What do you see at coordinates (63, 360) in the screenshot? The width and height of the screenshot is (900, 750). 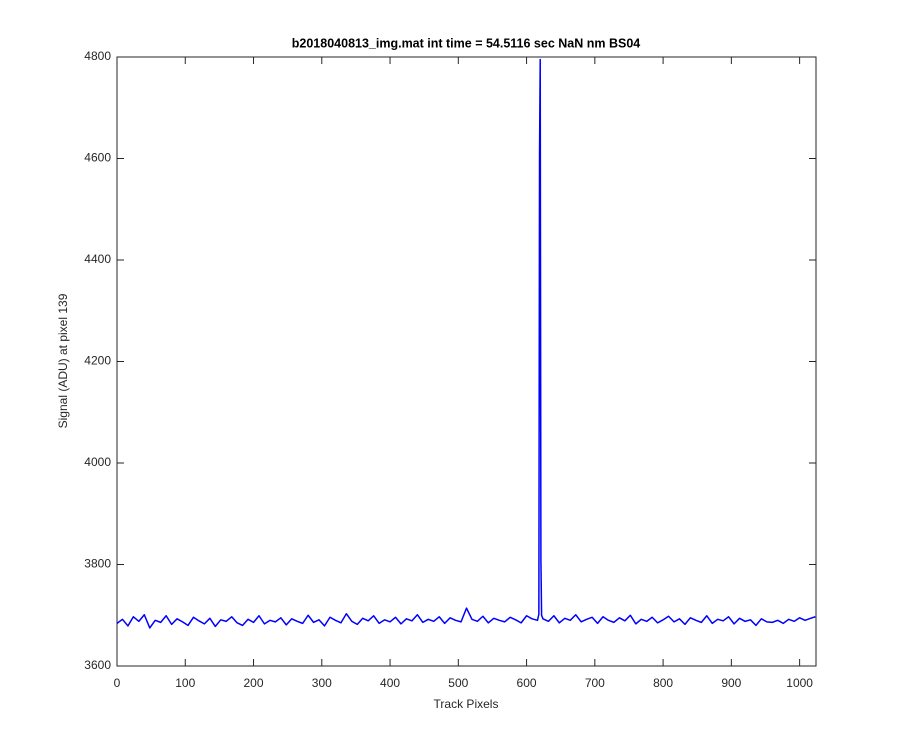 I see `y-axis-label: Signal (ADU) at pixel 139` at bounding box center [63, 360].